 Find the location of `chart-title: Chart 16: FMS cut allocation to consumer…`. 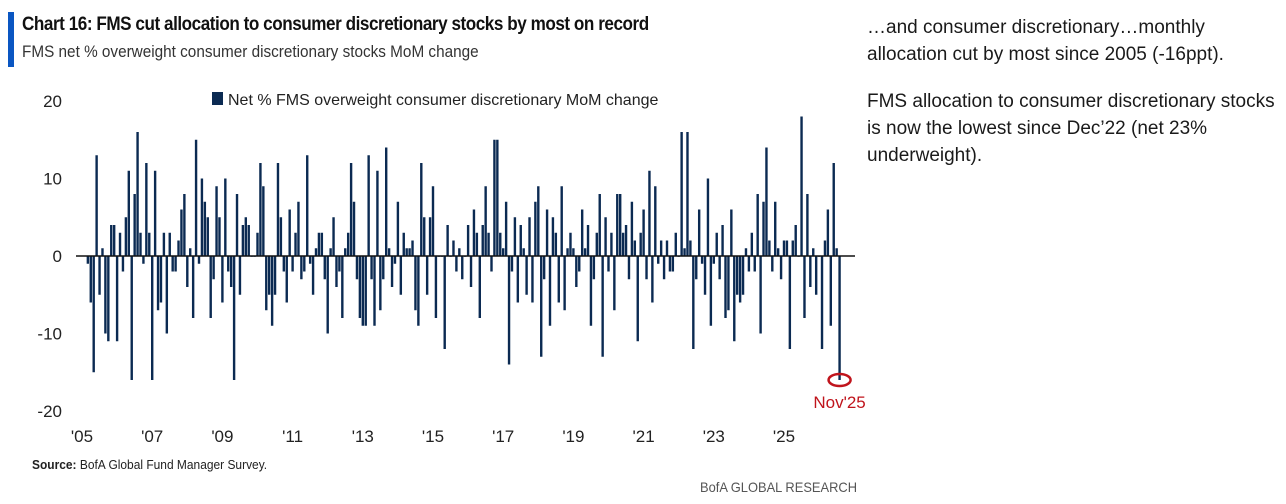

chart-title: Chart 16: FMS cut allocation to consumer… is located at coordinates (335, 24).